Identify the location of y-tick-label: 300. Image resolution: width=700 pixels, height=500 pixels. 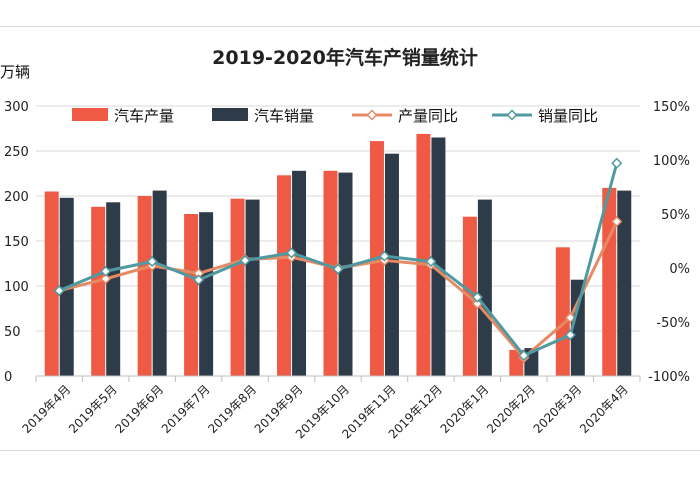
(16, 107).